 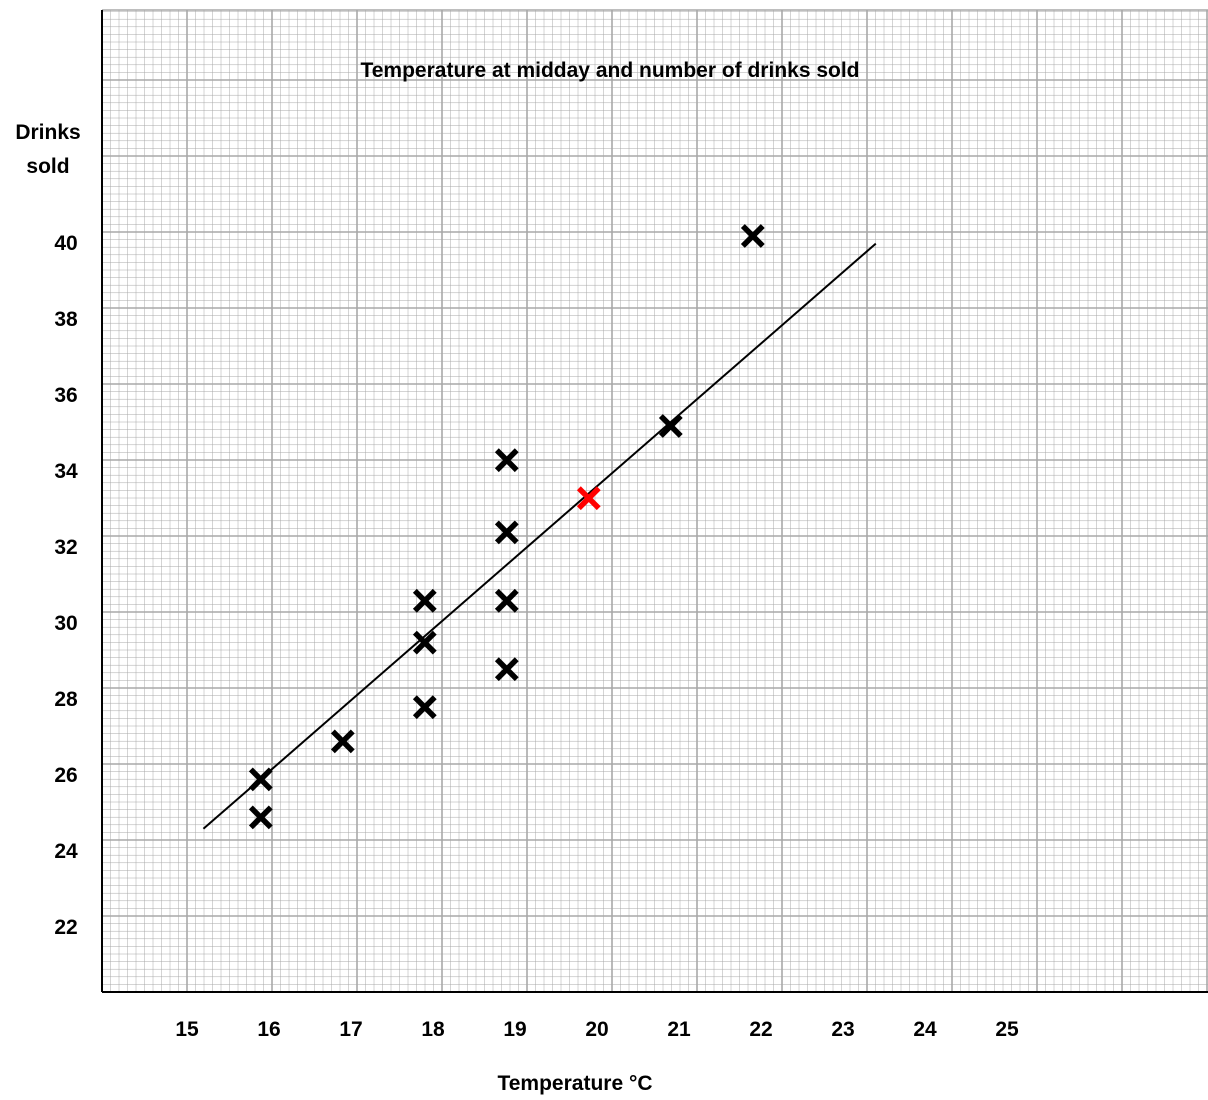 I want to click on x-axis-label: Temperature °C, so click(x=574, y=1083).